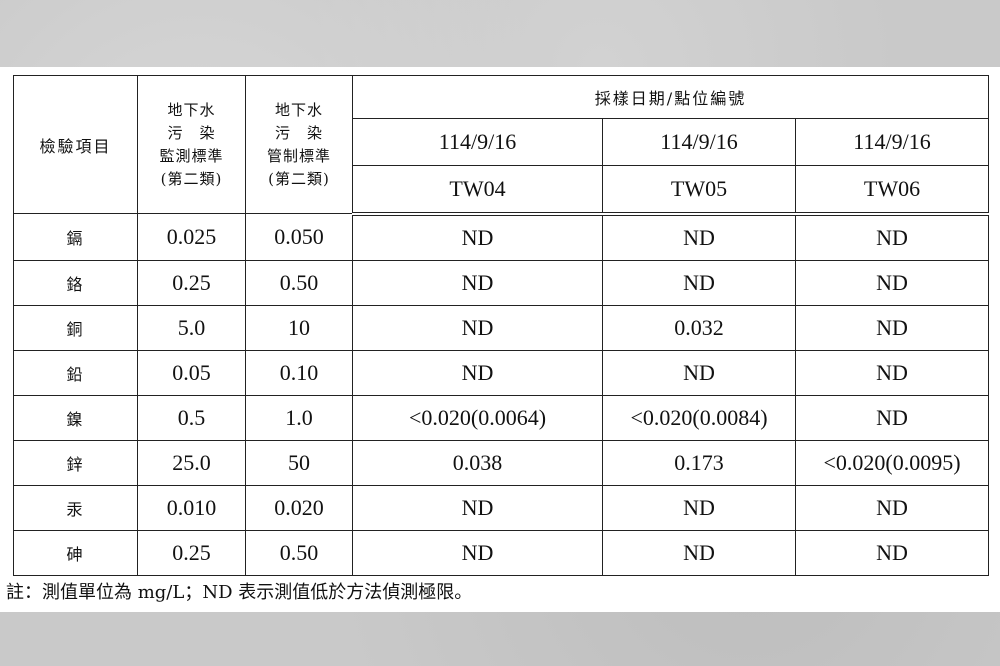 The height and width of the screenshot is (666, 1000). I want to click on monitor-standard-header: 地下水 污 染 監測標準 (第二類), so click(191, 144).